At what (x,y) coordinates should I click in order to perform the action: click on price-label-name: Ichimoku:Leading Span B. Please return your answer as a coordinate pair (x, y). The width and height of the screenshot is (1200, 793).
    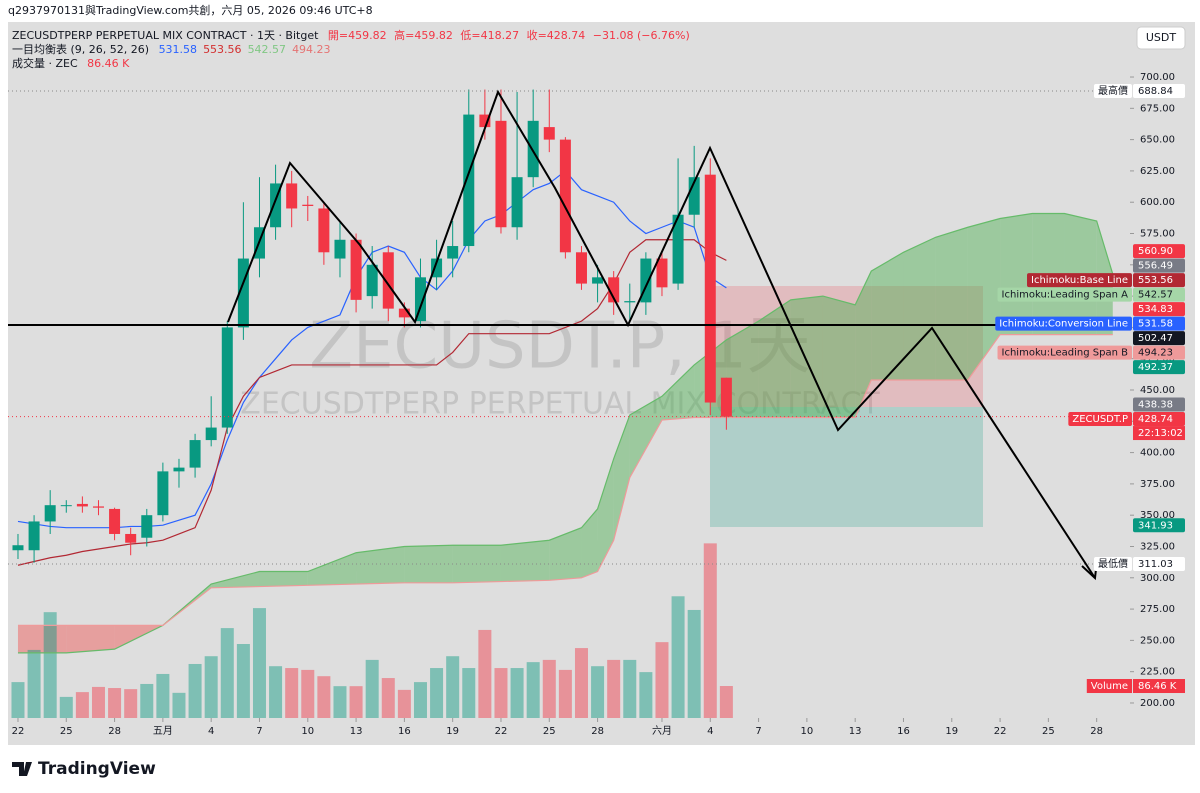
    Looking at the image, I should click on (1065, 353).